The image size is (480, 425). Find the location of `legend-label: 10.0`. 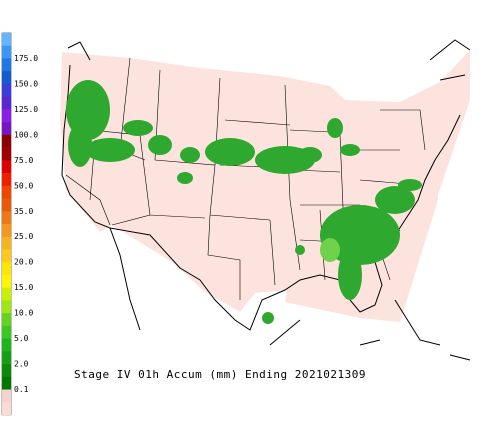

legend-label: 10.0 is located at coordinates (23, 313).